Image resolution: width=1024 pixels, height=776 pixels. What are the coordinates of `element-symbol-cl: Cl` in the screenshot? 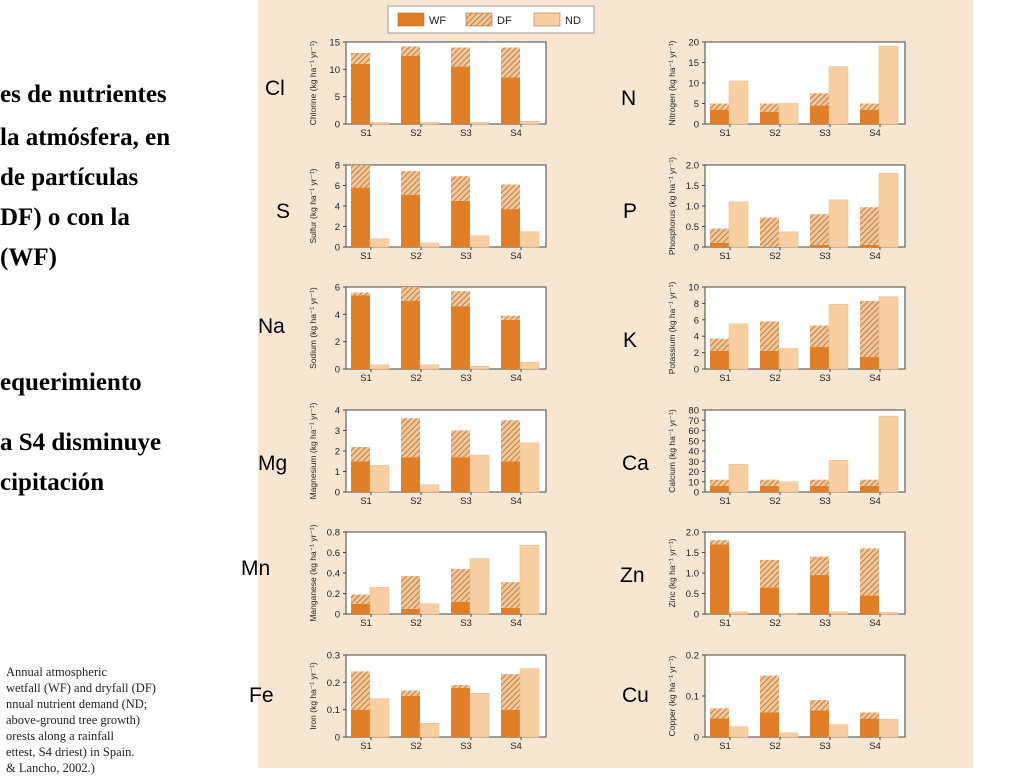 It's located at (275, 88).